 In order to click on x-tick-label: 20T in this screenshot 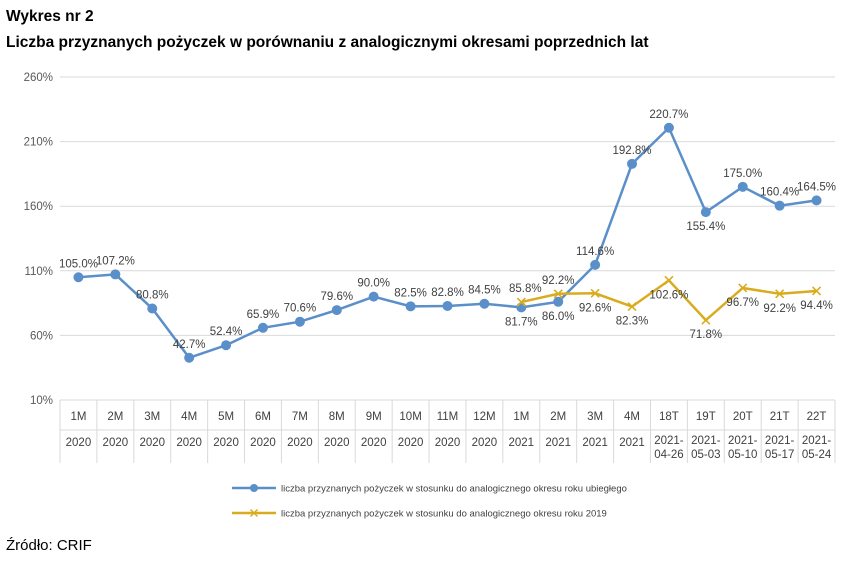, I will do `click(743, 417)`.